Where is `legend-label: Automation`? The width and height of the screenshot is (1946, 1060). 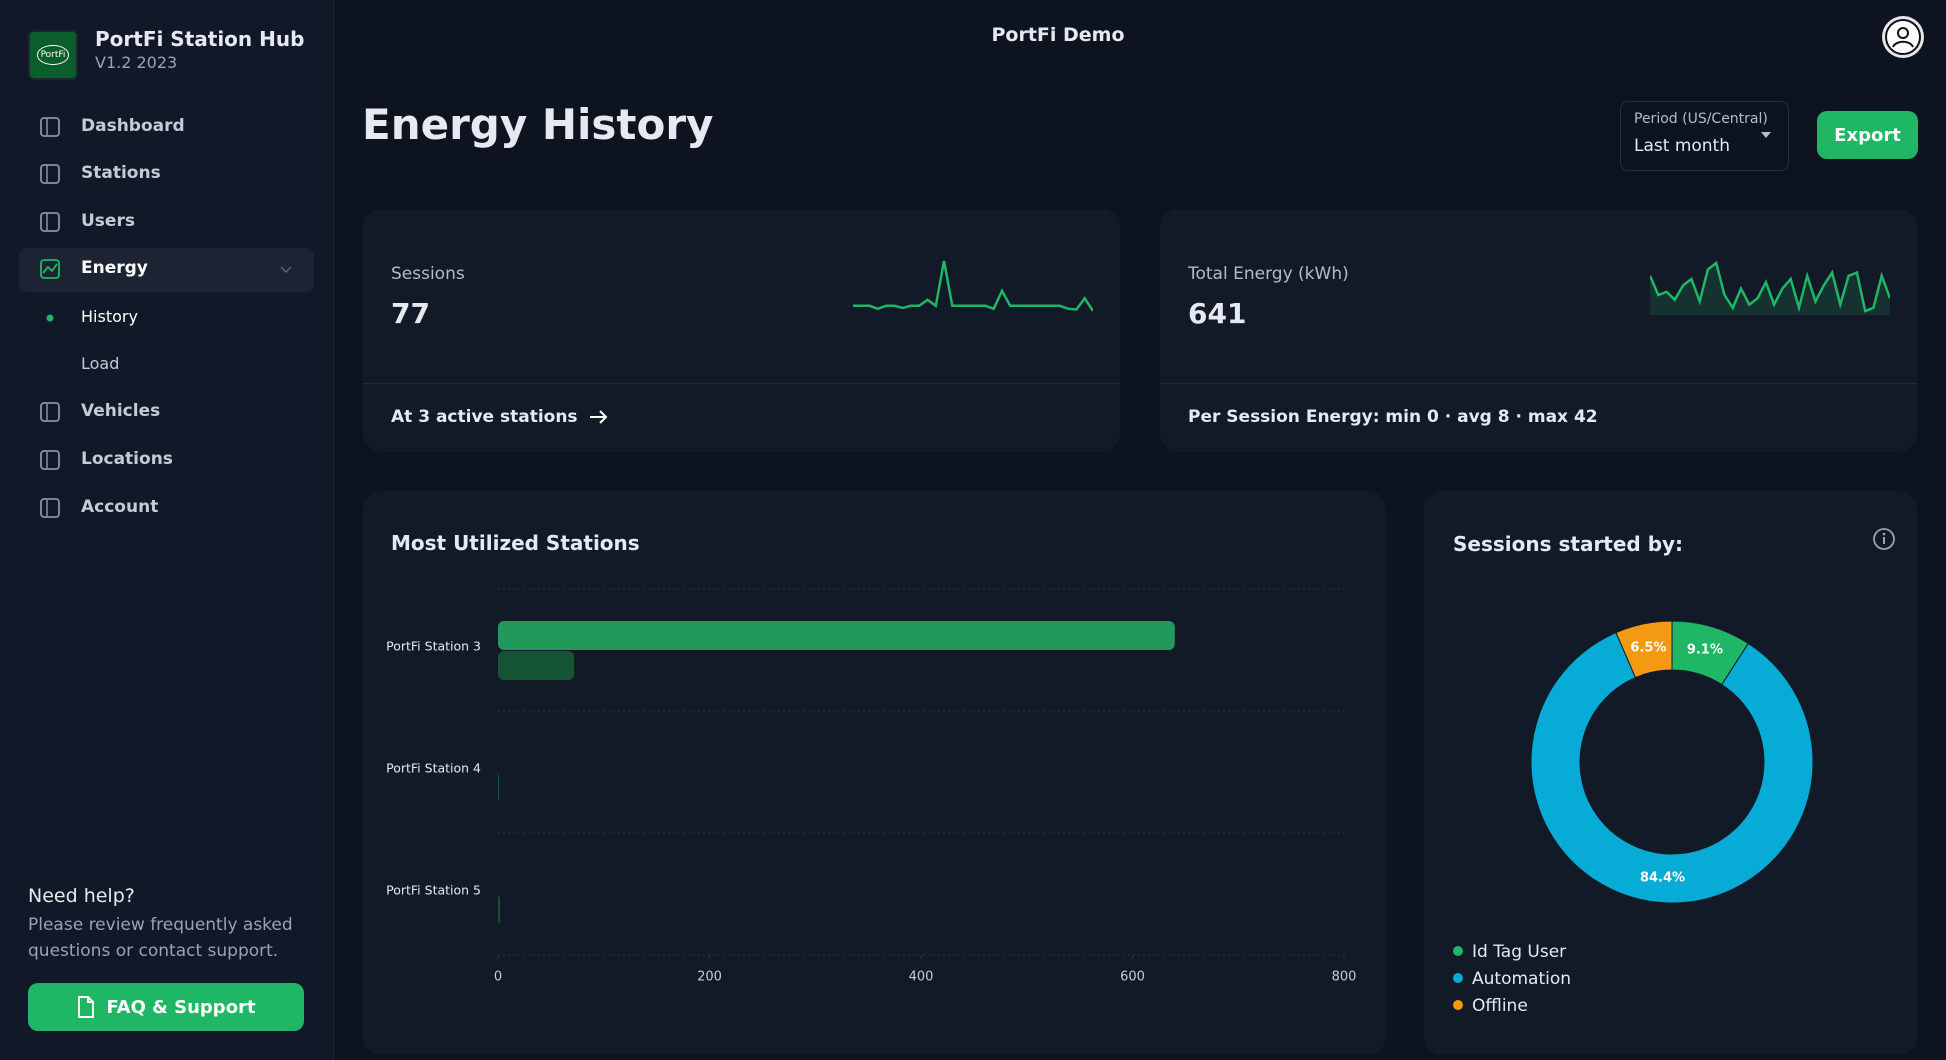 legend-label: Automation is located at coordinates (1521, 979).